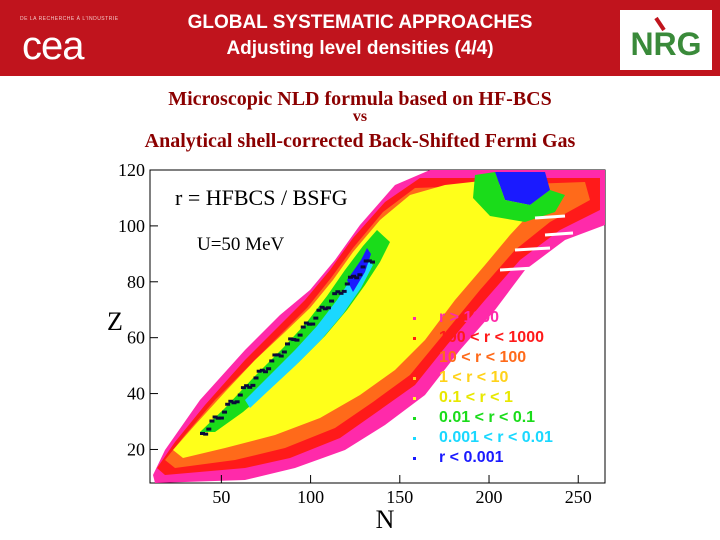 The image size is (720, 540). What do you see at coordinates (136, 282) in the screenshot?
I see `y-tick-label: 80` at bounding box center [136, 282].